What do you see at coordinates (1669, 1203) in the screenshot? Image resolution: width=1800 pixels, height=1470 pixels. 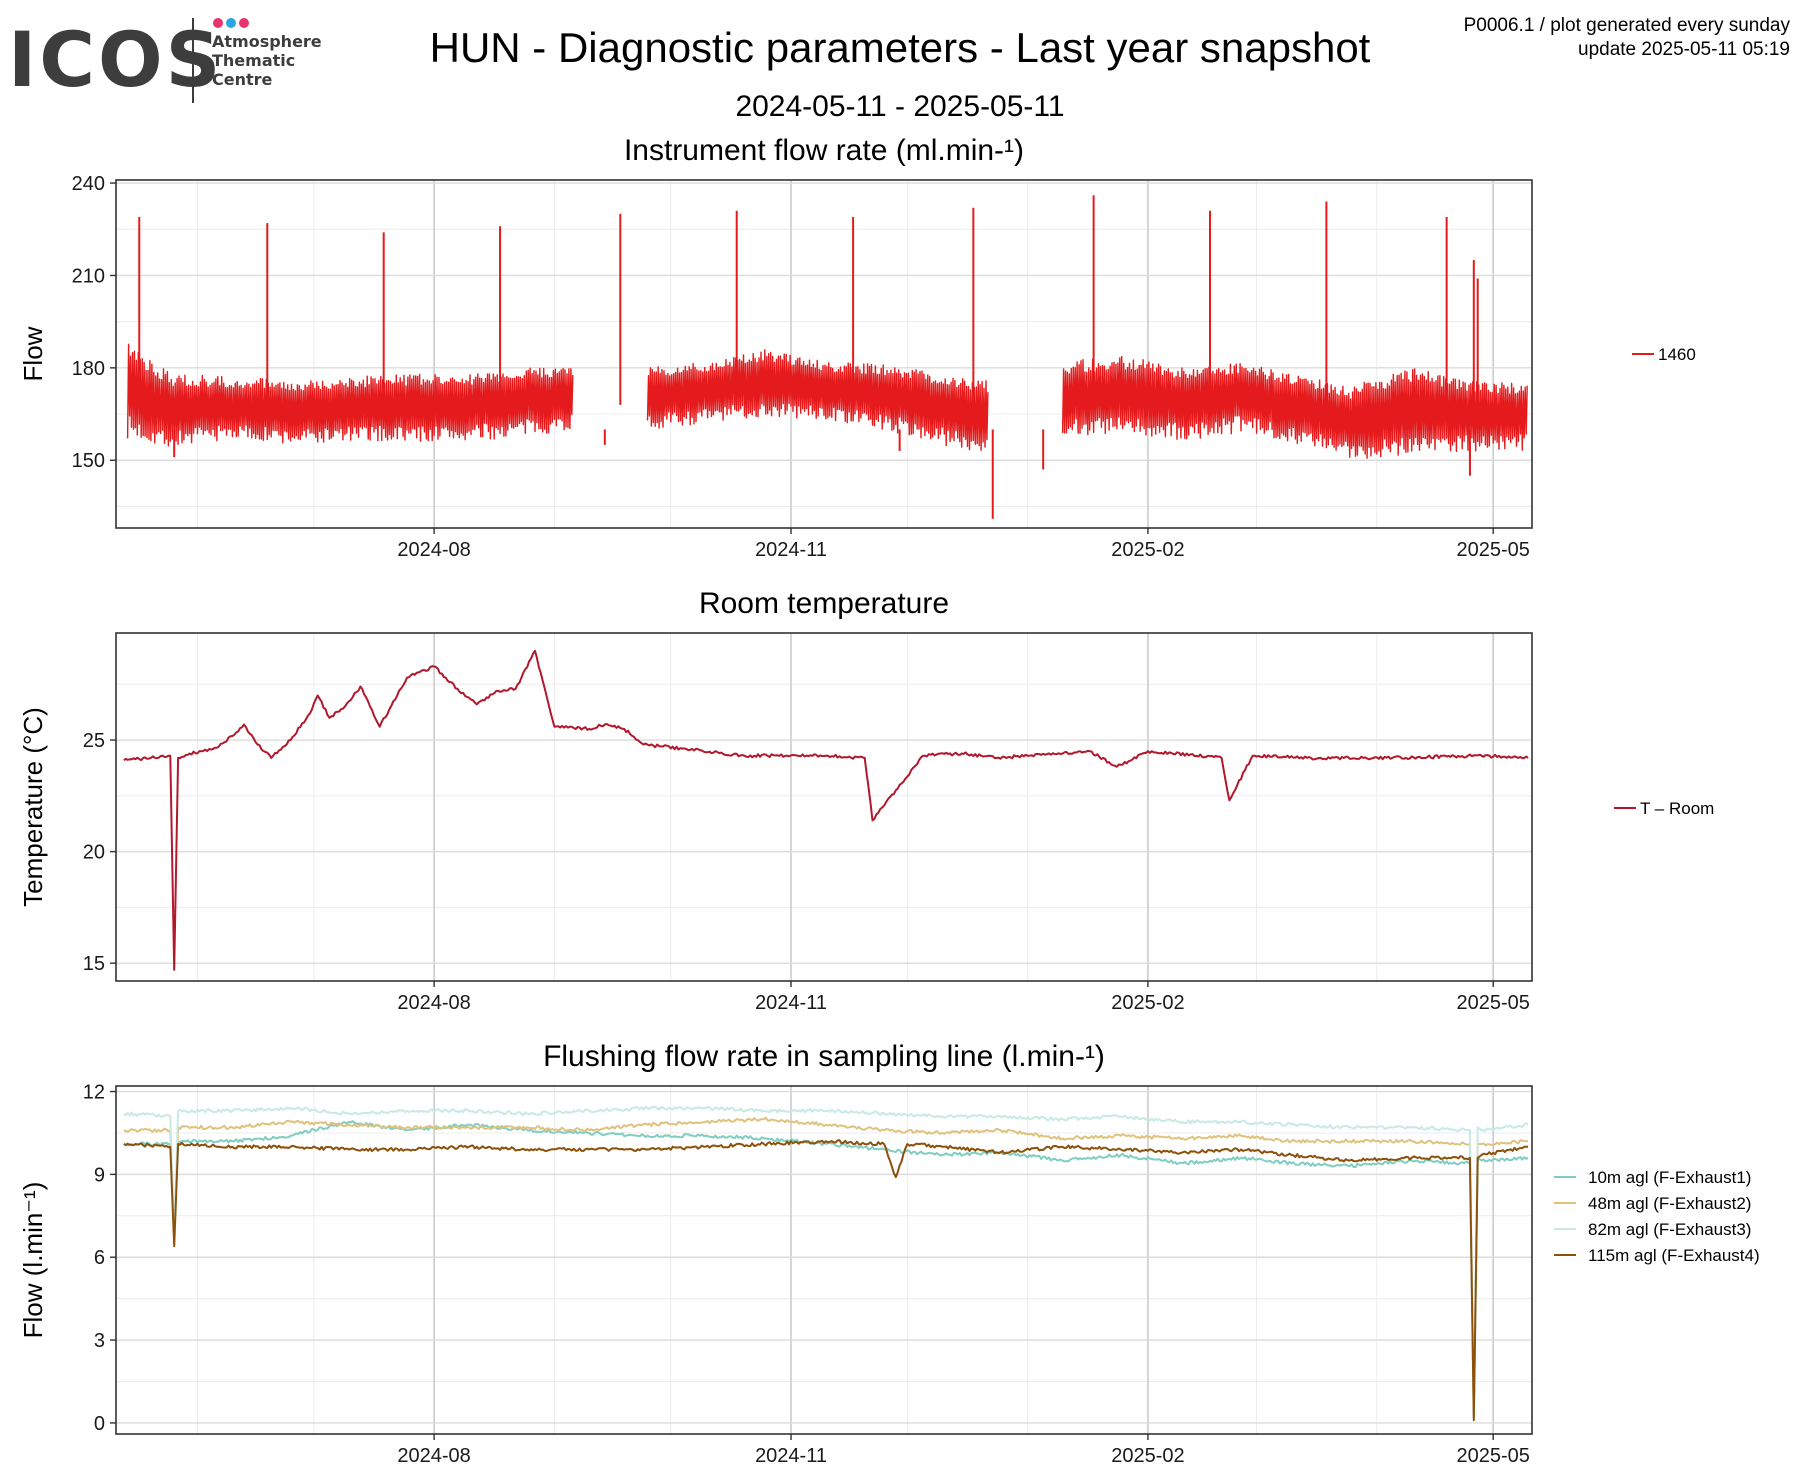 I see `legend-label: 48m agl (F-Exhaust2)` at bounding box center [1669, 1203].